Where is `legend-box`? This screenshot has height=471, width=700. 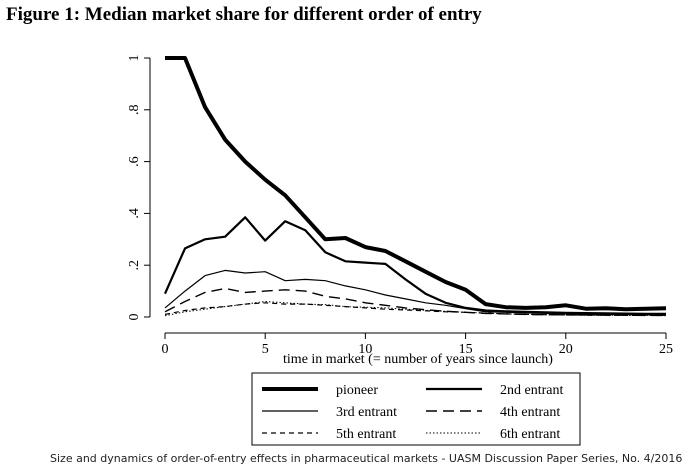
legend-box is located at coordinates (416, 409).